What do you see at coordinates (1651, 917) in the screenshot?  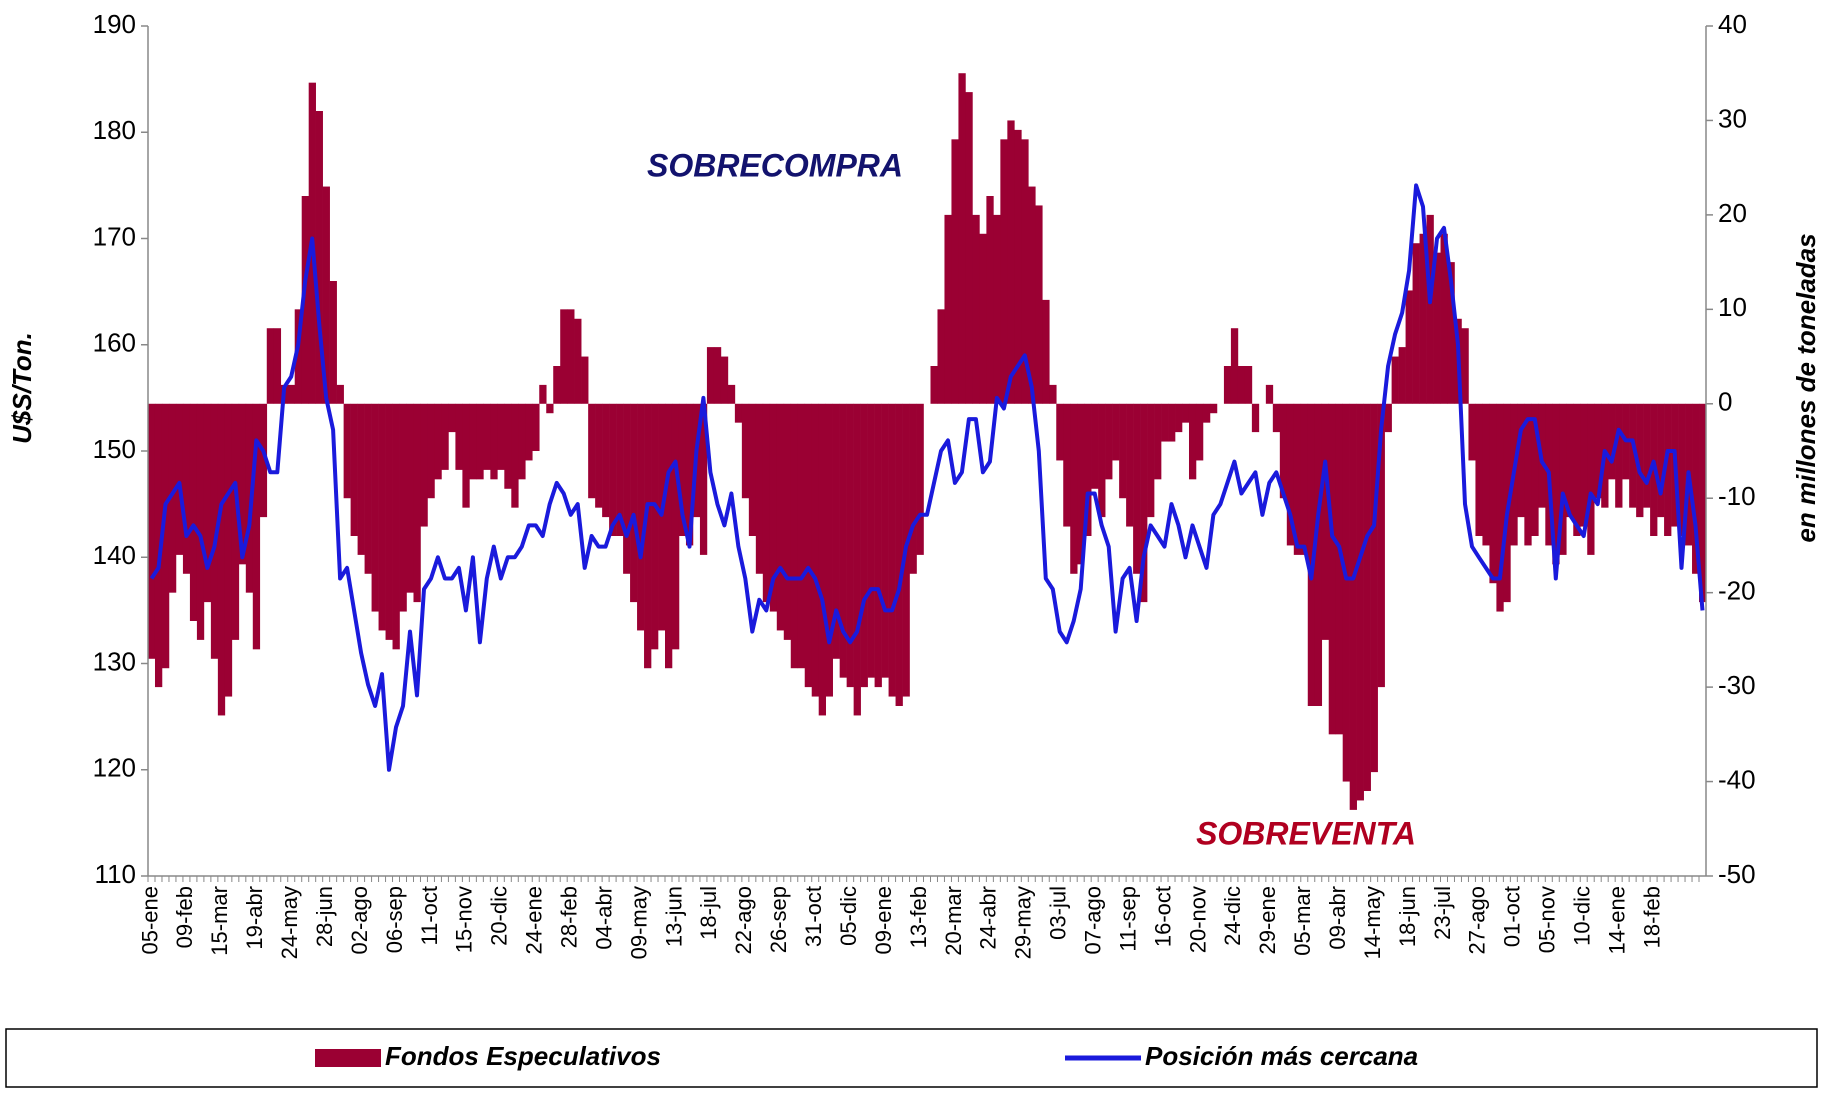 I see `x-tick-label: 18-feb` at bounding box center [1651, 917].